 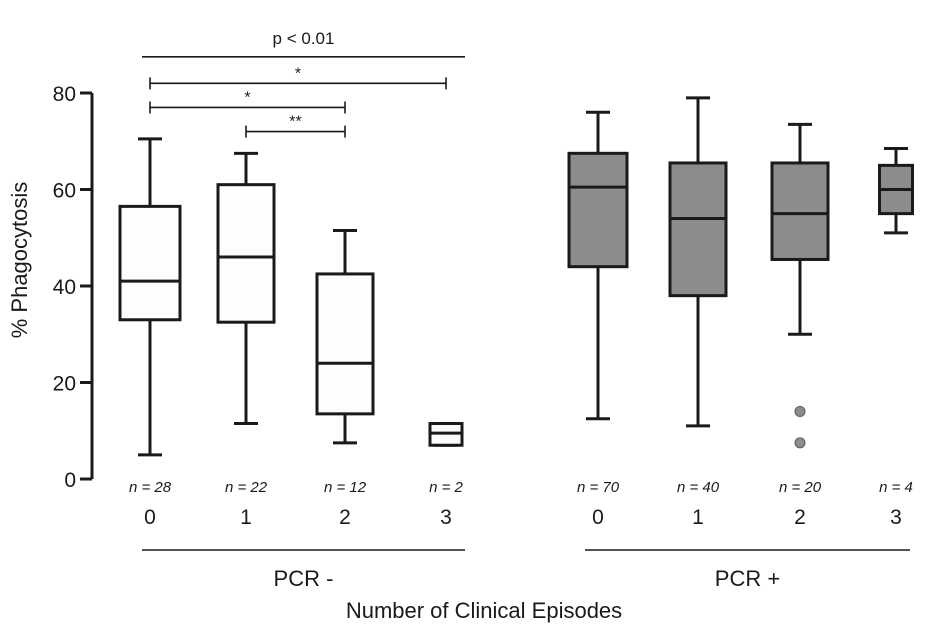 What do you see at coordinates (64, 191) in the screenshot?
I see `y-tick-label: 60` at bounding box center [64, 191].